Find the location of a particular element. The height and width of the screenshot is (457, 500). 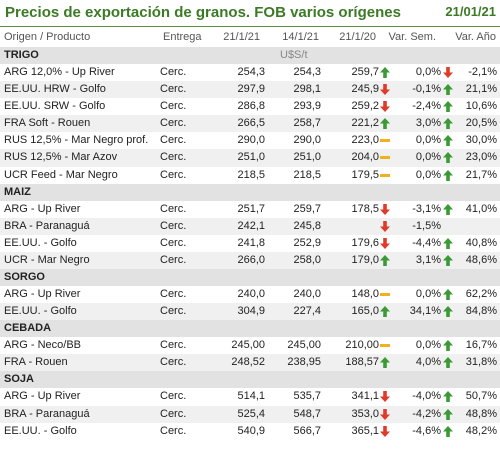

var-ano-cell: 10,6% is located at coordinates (481, 106).